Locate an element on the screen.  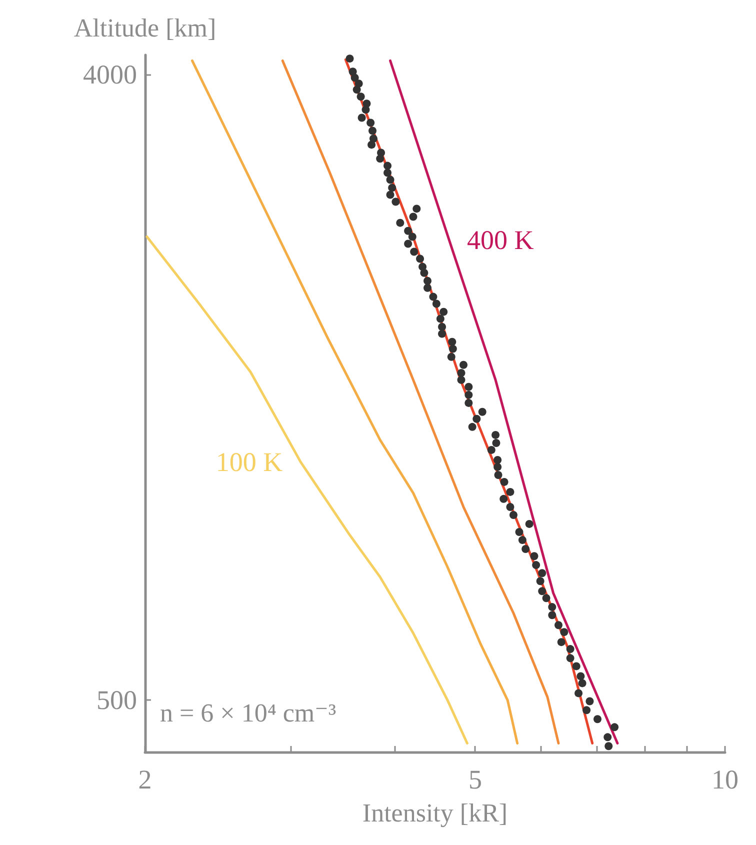
annotation: n = 6 × 10⁴ cm⁻³ is located at coordinates (248, 713).